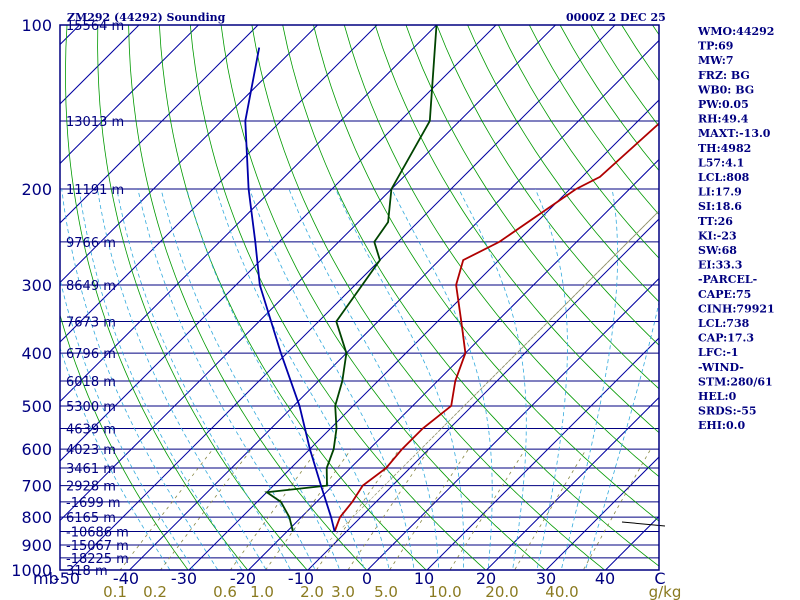 The image size is (800, 600). What do you see at coordinates (724, 294) in the screenshot?
I see `index-item: CAPE:75` at bounding box center [724, 294].